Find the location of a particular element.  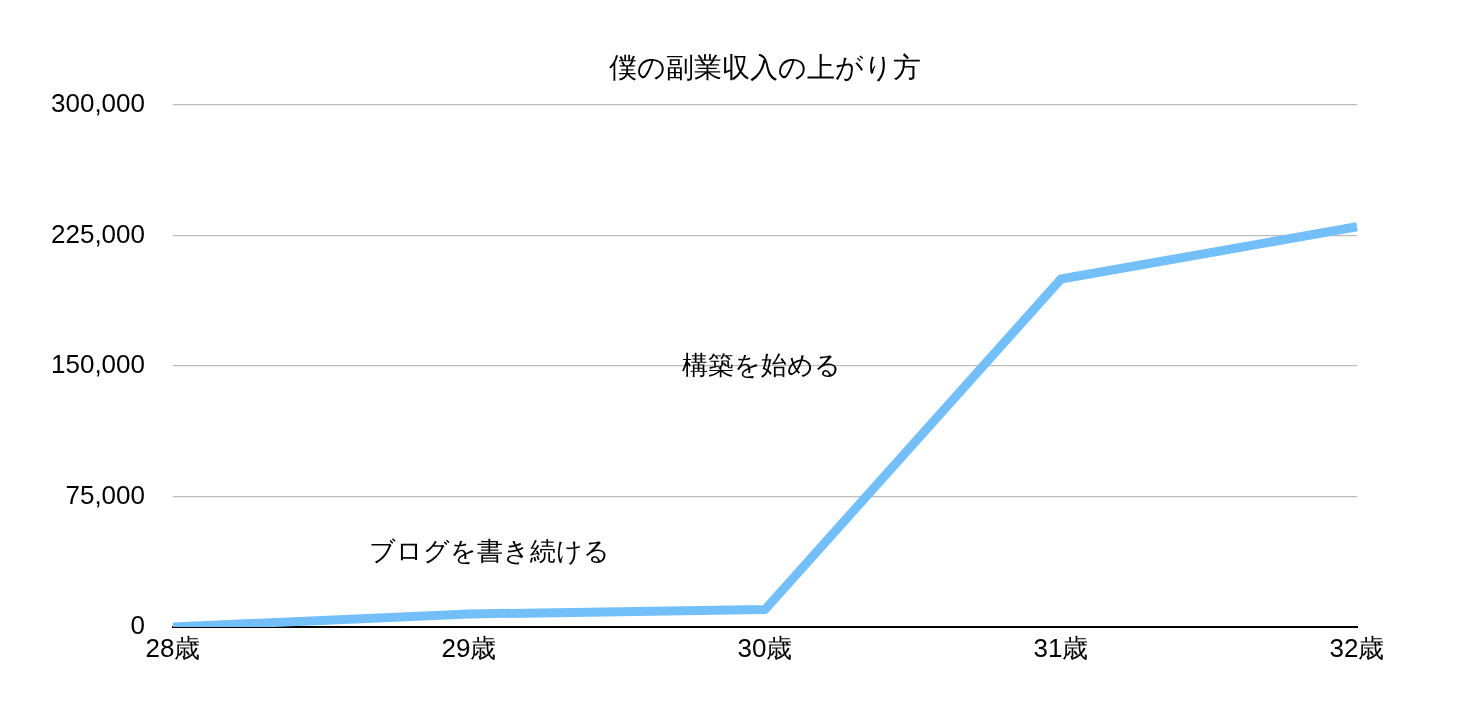

y-tick-label: 75,000 is located at coordinates (105, 494).